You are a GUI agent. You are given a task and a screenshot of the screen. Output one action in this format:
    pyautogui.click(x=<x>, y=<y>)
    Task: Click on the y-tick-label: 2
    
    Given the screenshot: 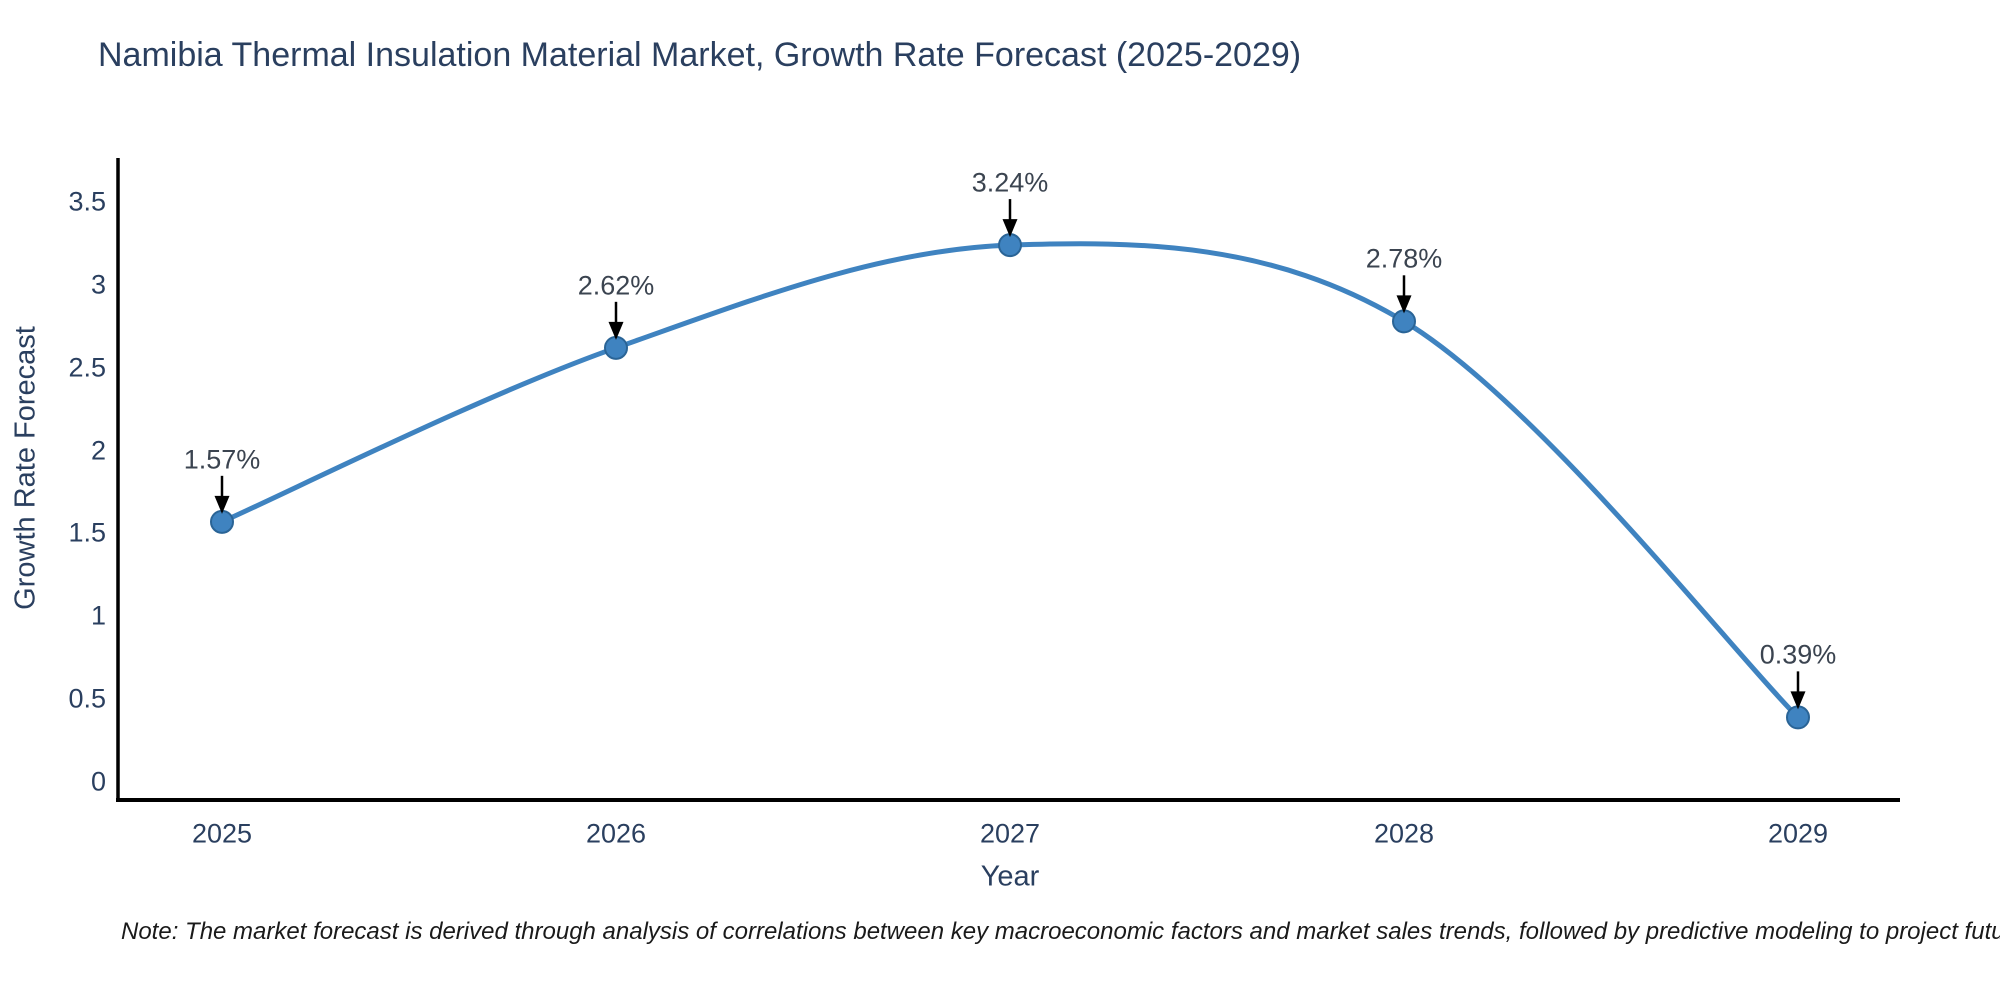 What is the action you would take?
    pyautogui.click(x=98, y=450)
    